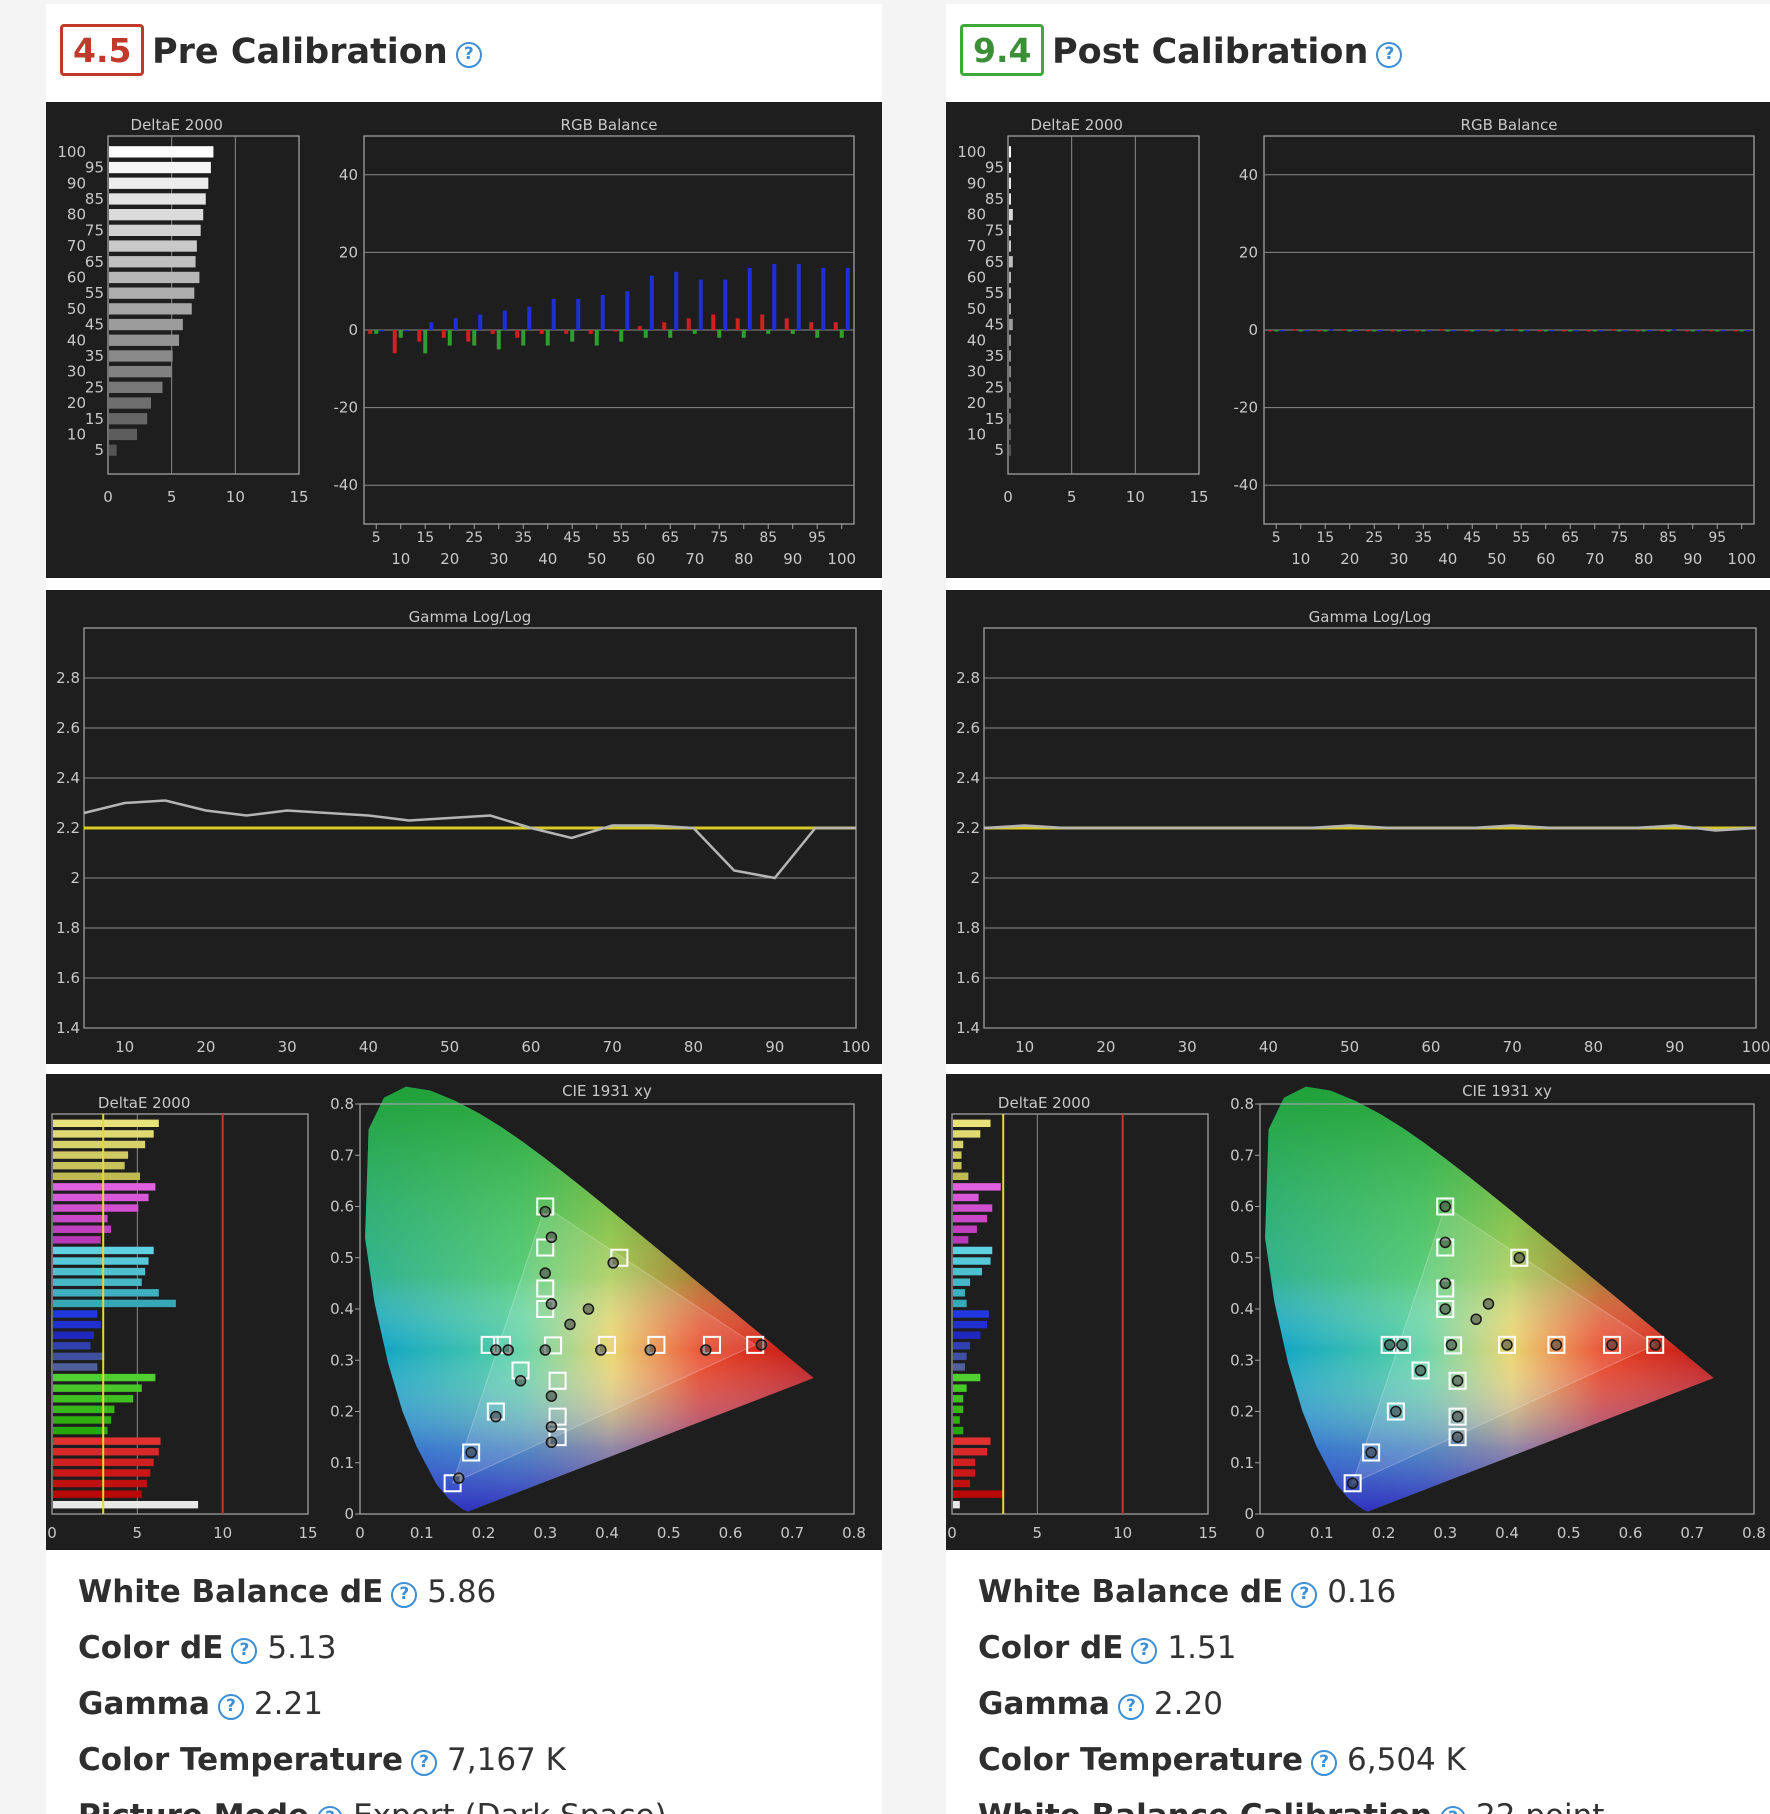 This screenshot has width=1770, height=1814. What do you see at coordinates (994, 356) in the screenshot?
I see `y-tick-label: 35` at bounding box center [994, 356].